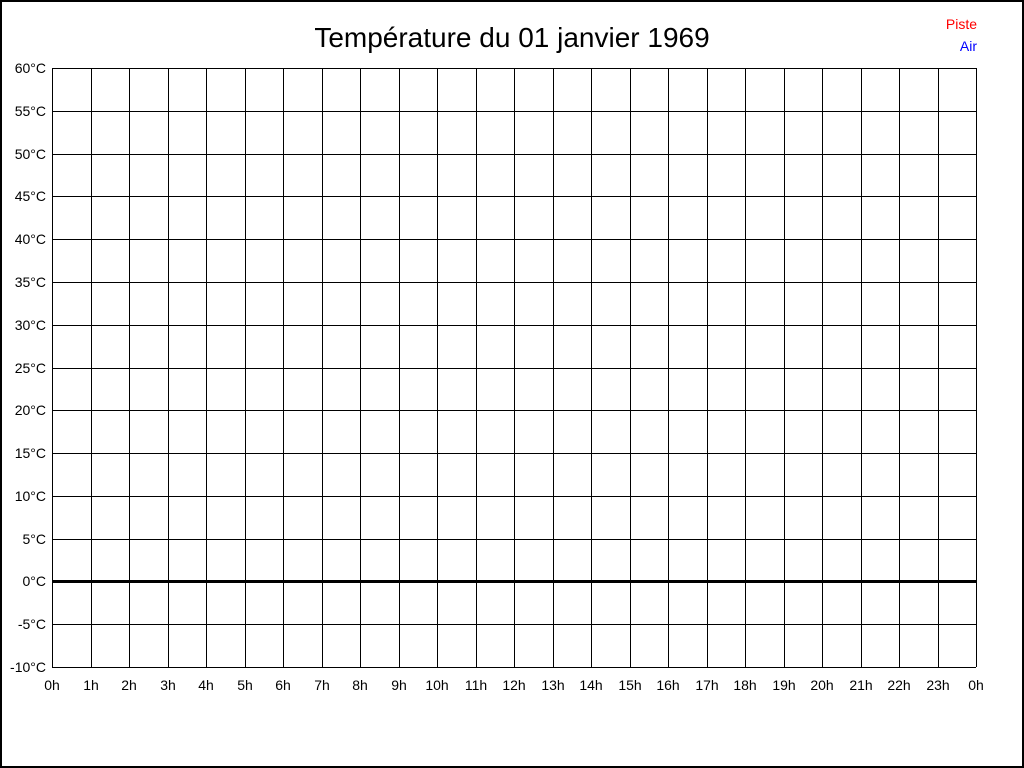 The image size is (1024, 768). Describe the element at coordinates (30, 68) in the screenshot. I see `y-tick-label: 60°C` at that location.